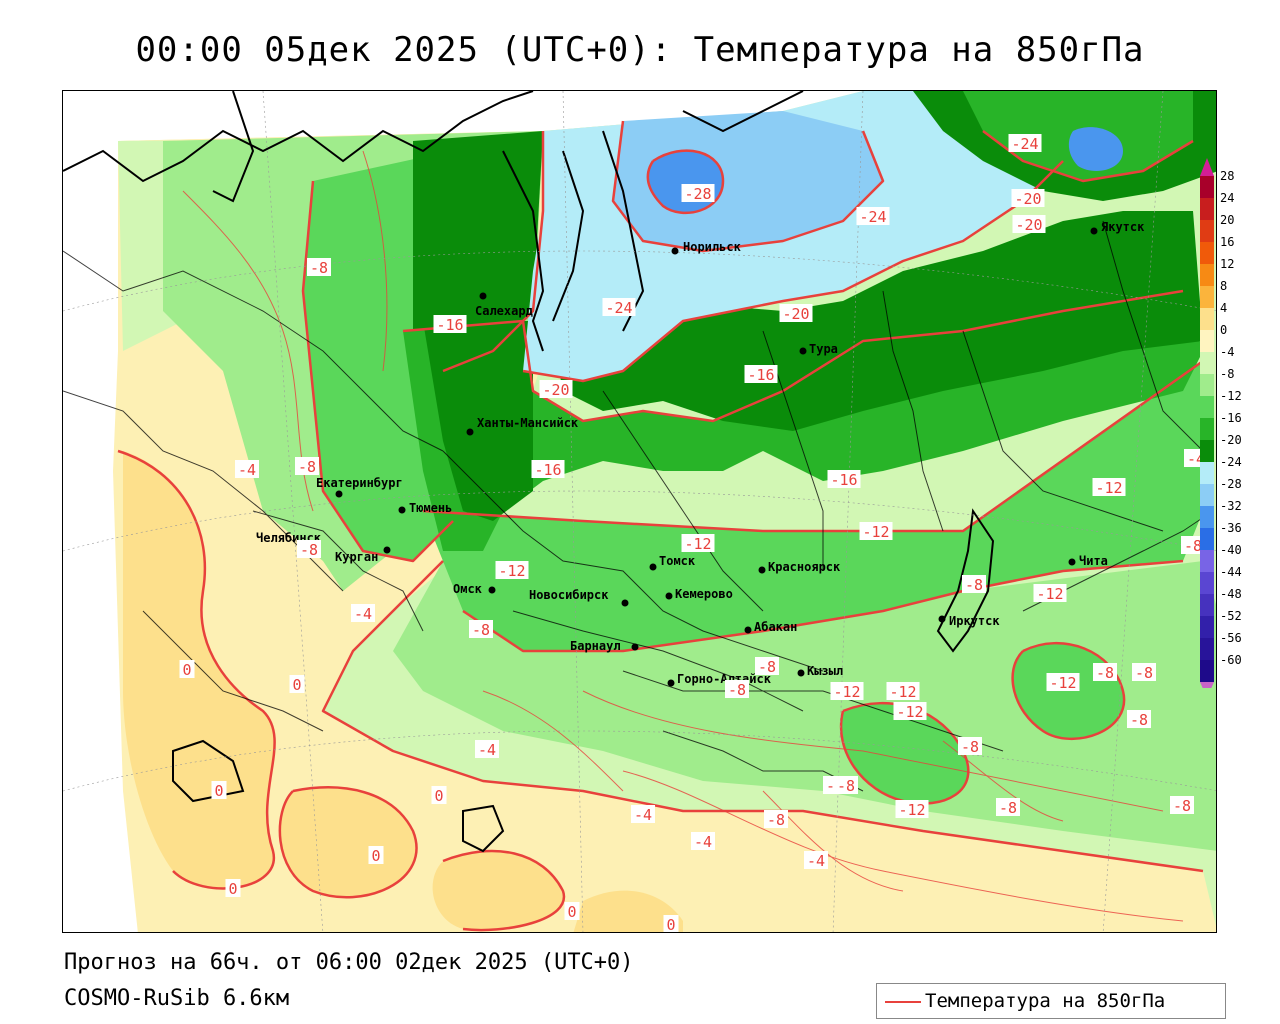 The height and width of the screenshot is (1024, 1280). Describe the element at coordinates (1231, 594) in the screenshot. I see `colorbar-tick-label: -48` at that location.